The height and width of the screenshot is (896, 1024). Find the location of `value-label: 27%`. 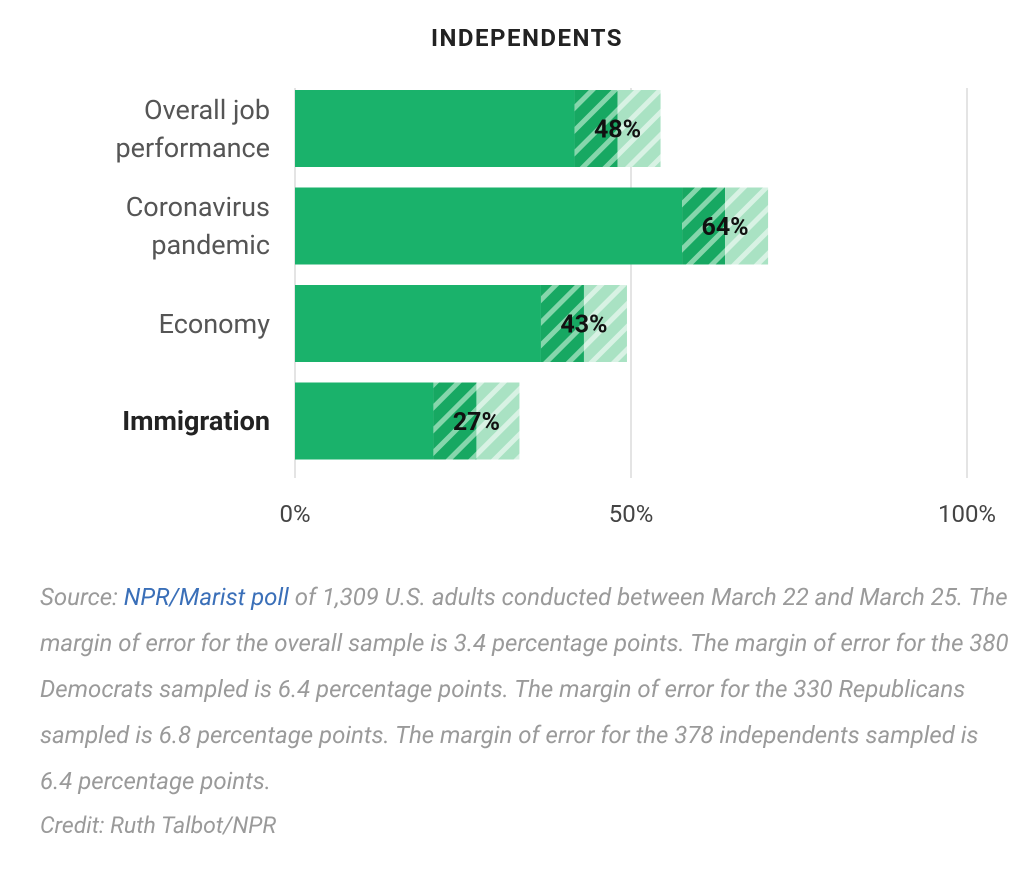

value-label: 27% is located at coordinates (476, 422).